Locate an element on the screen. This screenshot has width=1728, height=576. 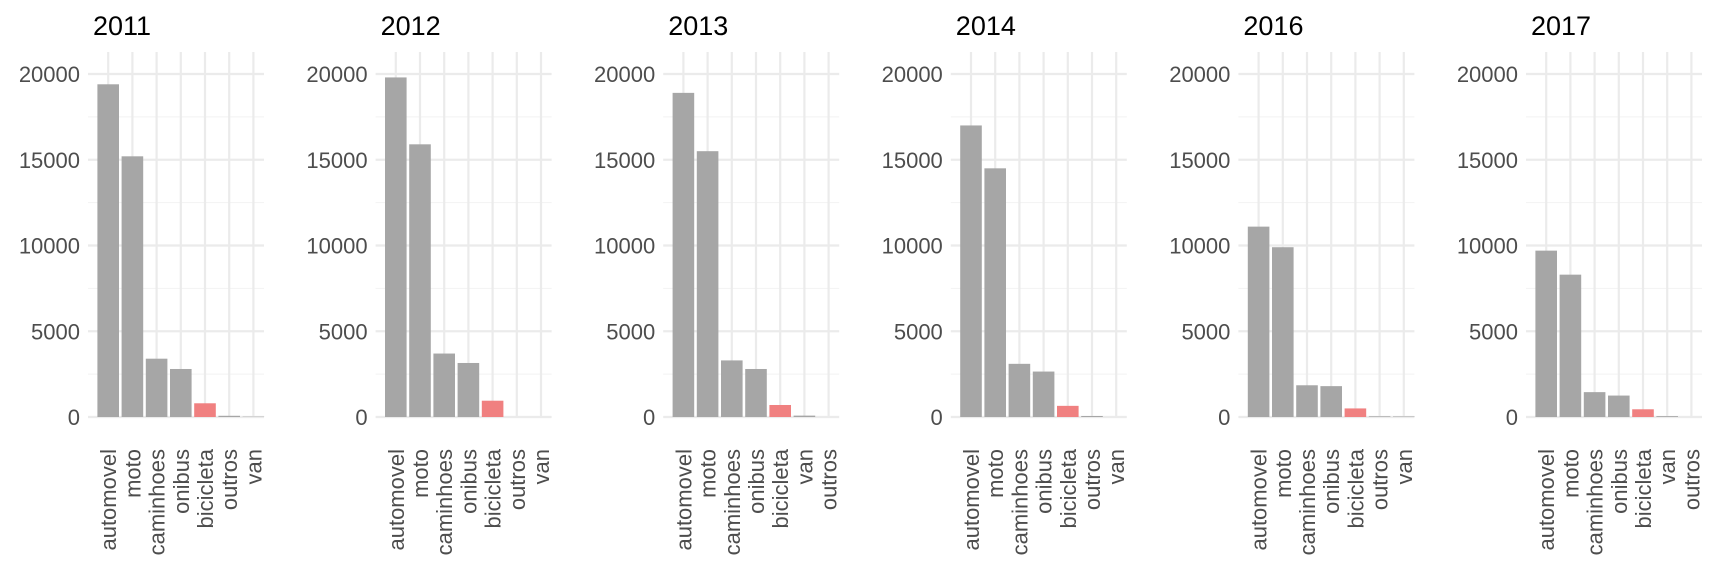
panel-title: 2017 is located at coordinates (1561, 26).